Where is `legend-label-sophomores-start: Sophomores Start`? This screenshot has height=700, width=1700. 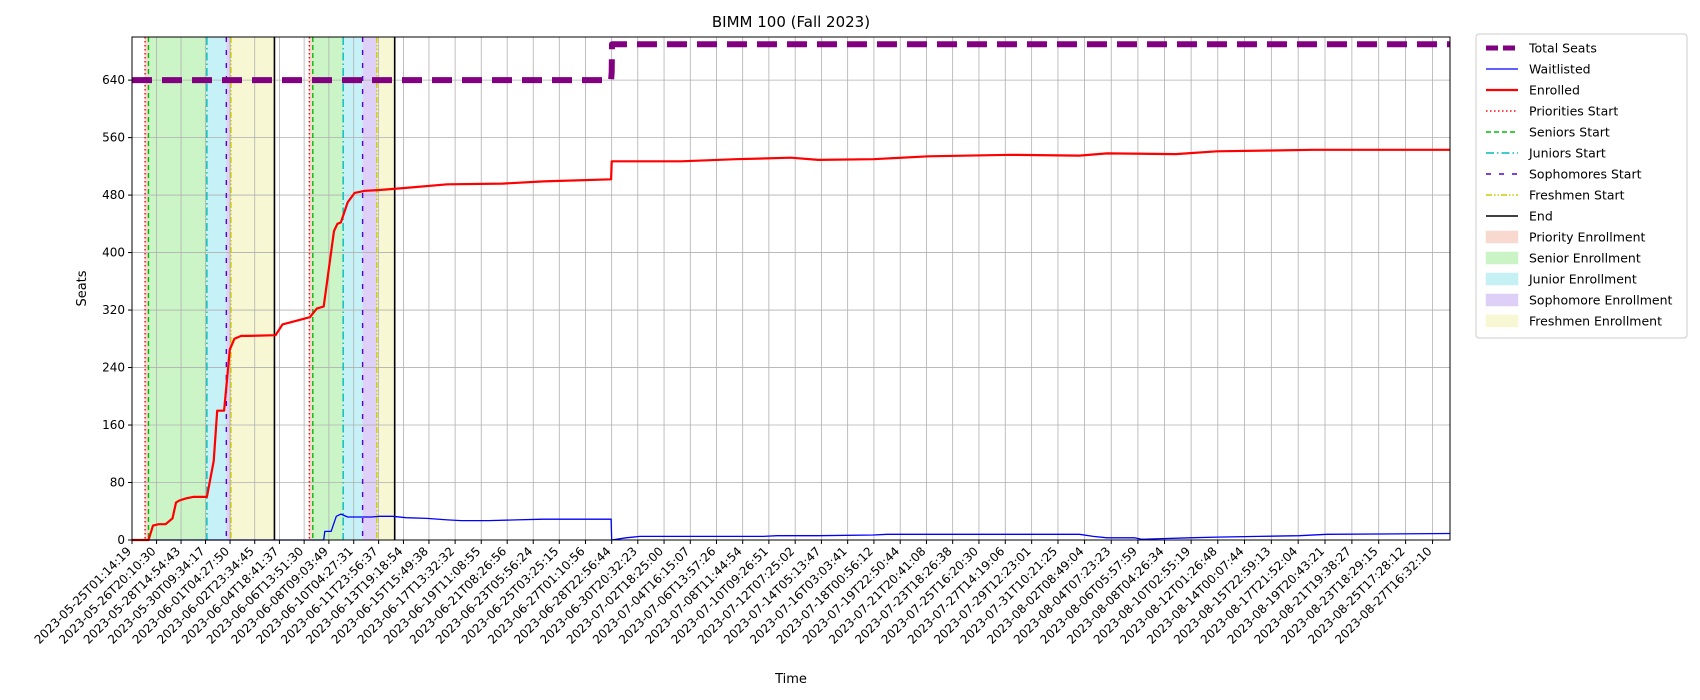 legend-label-sophomores-start: Sophomores Start is located at coordinates (1585, 174).